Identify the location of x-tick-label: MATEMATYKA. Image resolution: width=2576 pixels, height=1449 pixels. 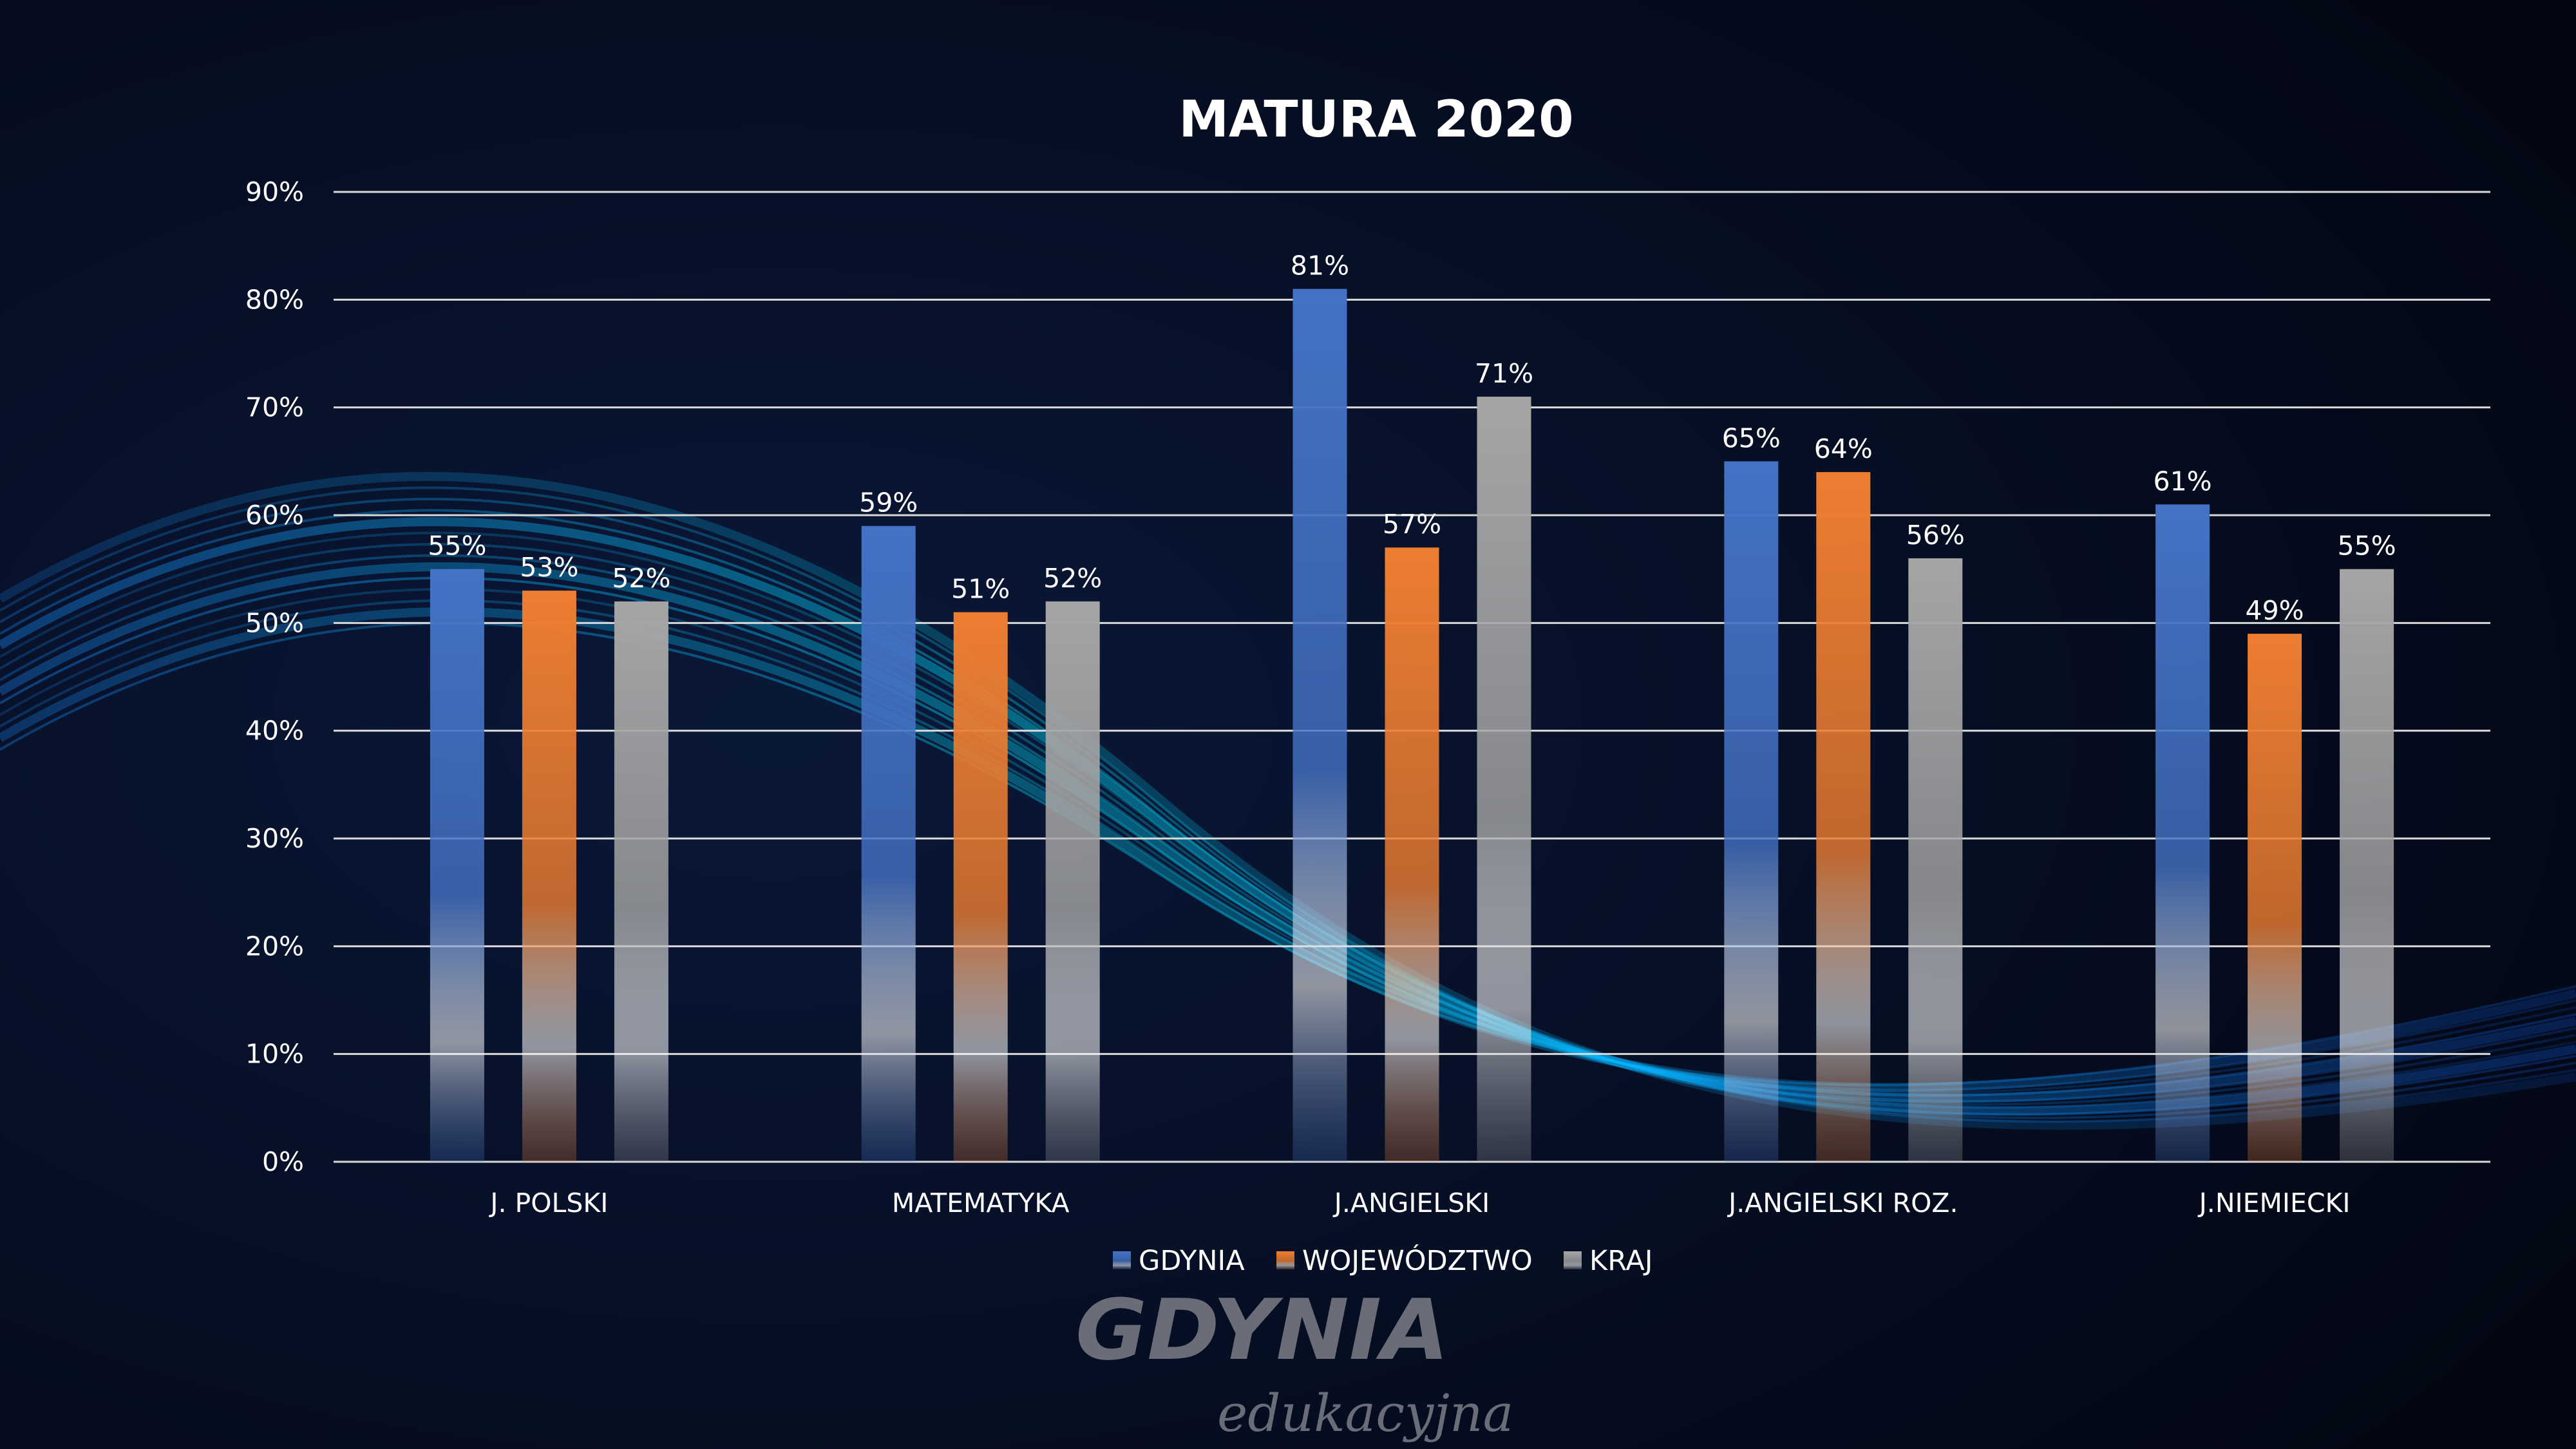
(981, 1203).